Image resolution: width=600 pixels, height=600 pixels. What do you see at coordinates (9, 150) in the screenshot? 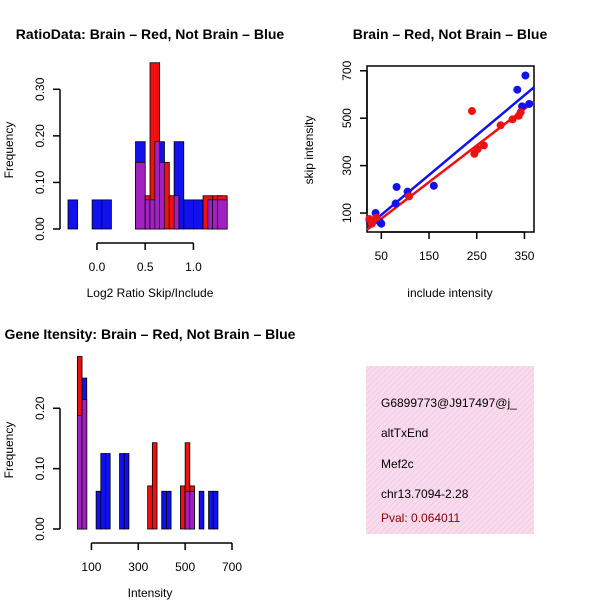
I see `ratio-histogram-ylabel: Frequency` at bounding box center [9, 150].